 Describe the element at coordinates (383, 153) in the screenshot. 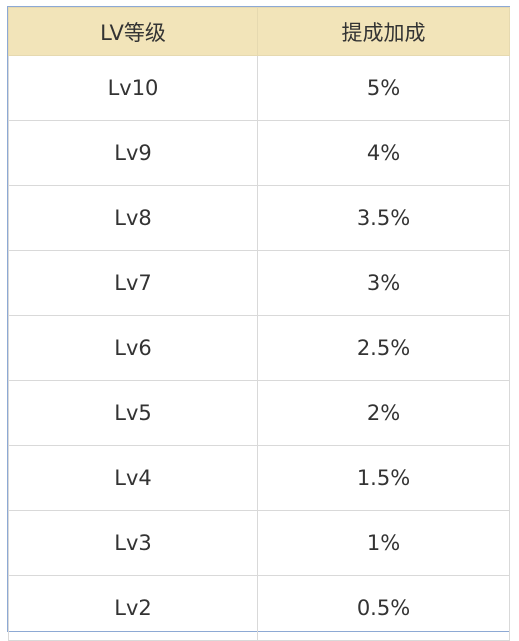

I see `bonus-cell: 4%` at that location.